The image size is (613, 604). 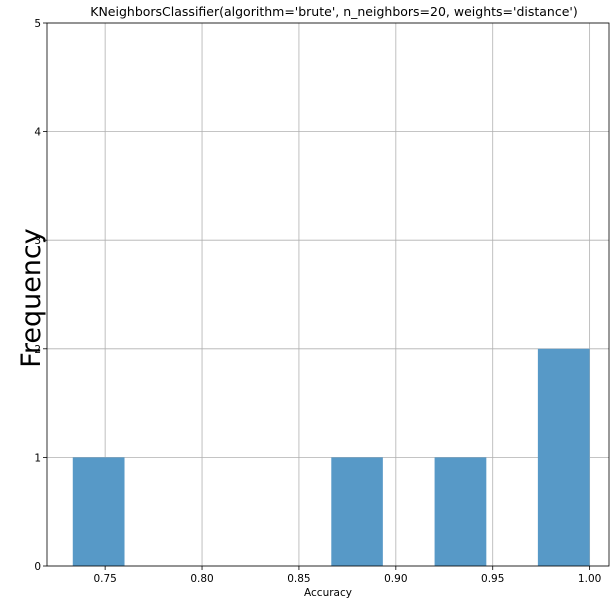 What do you see at coordinates (328, 593) in the screenshot?
I see `x-axis-label: Accuracy` at bounding box center [328, 593].